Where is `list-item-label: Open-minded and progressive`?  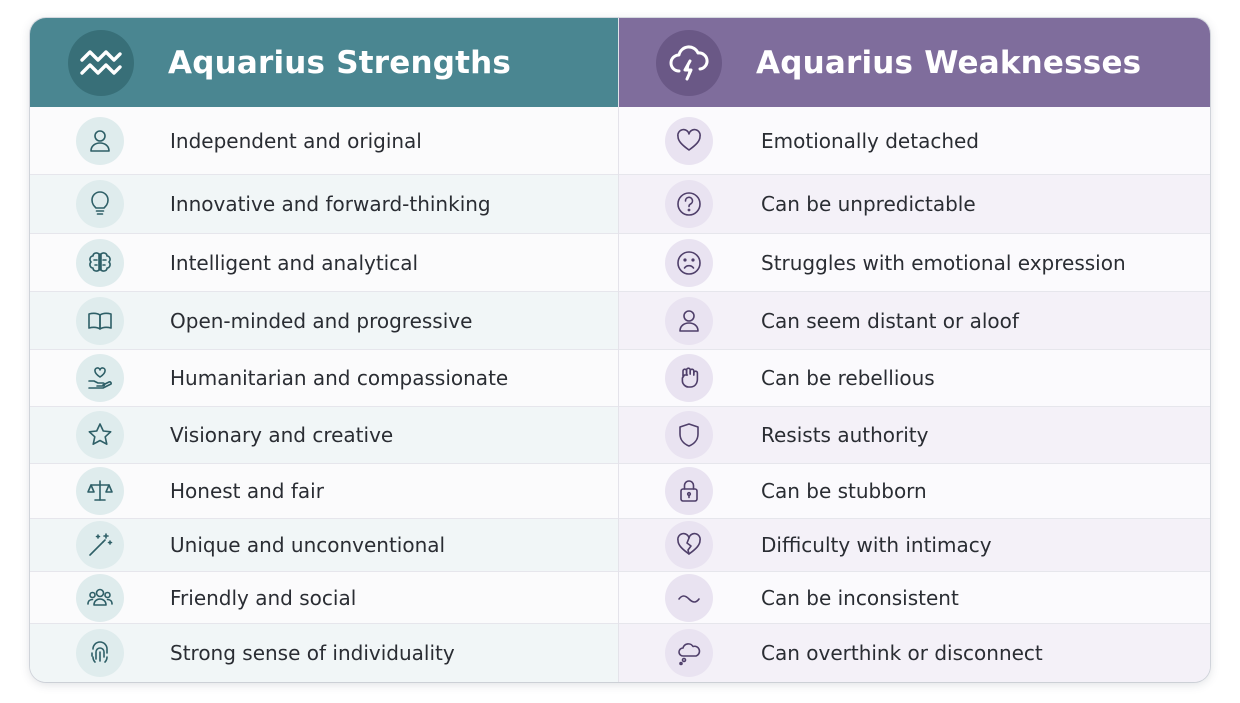 list-item-label: Open-minded and progressive is located at coordinates (321, 320).